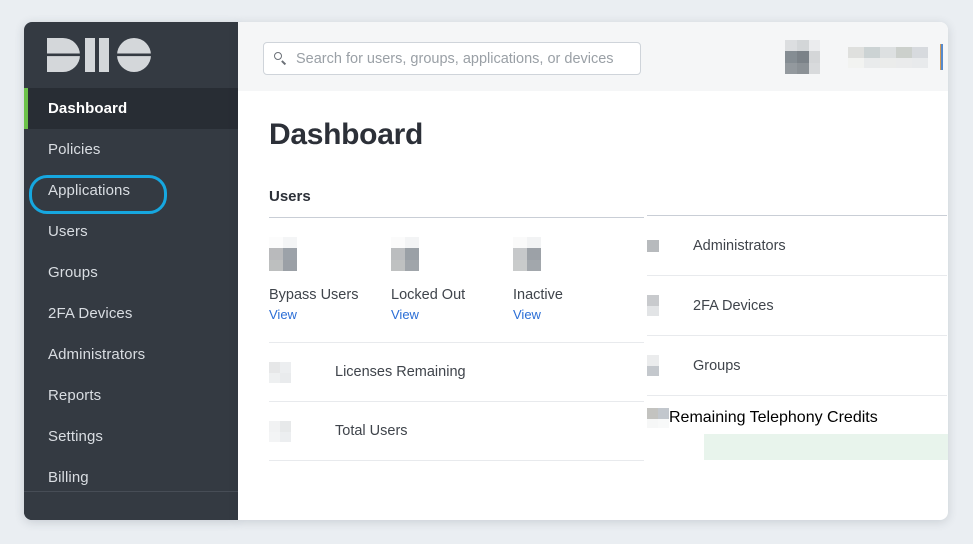 The width and height of the screenshot is (973, 544). What do you see at coordinates (428, 295) in the screenshot?
I see `tile-label: Locked Out` at bounding box center [428, 295].